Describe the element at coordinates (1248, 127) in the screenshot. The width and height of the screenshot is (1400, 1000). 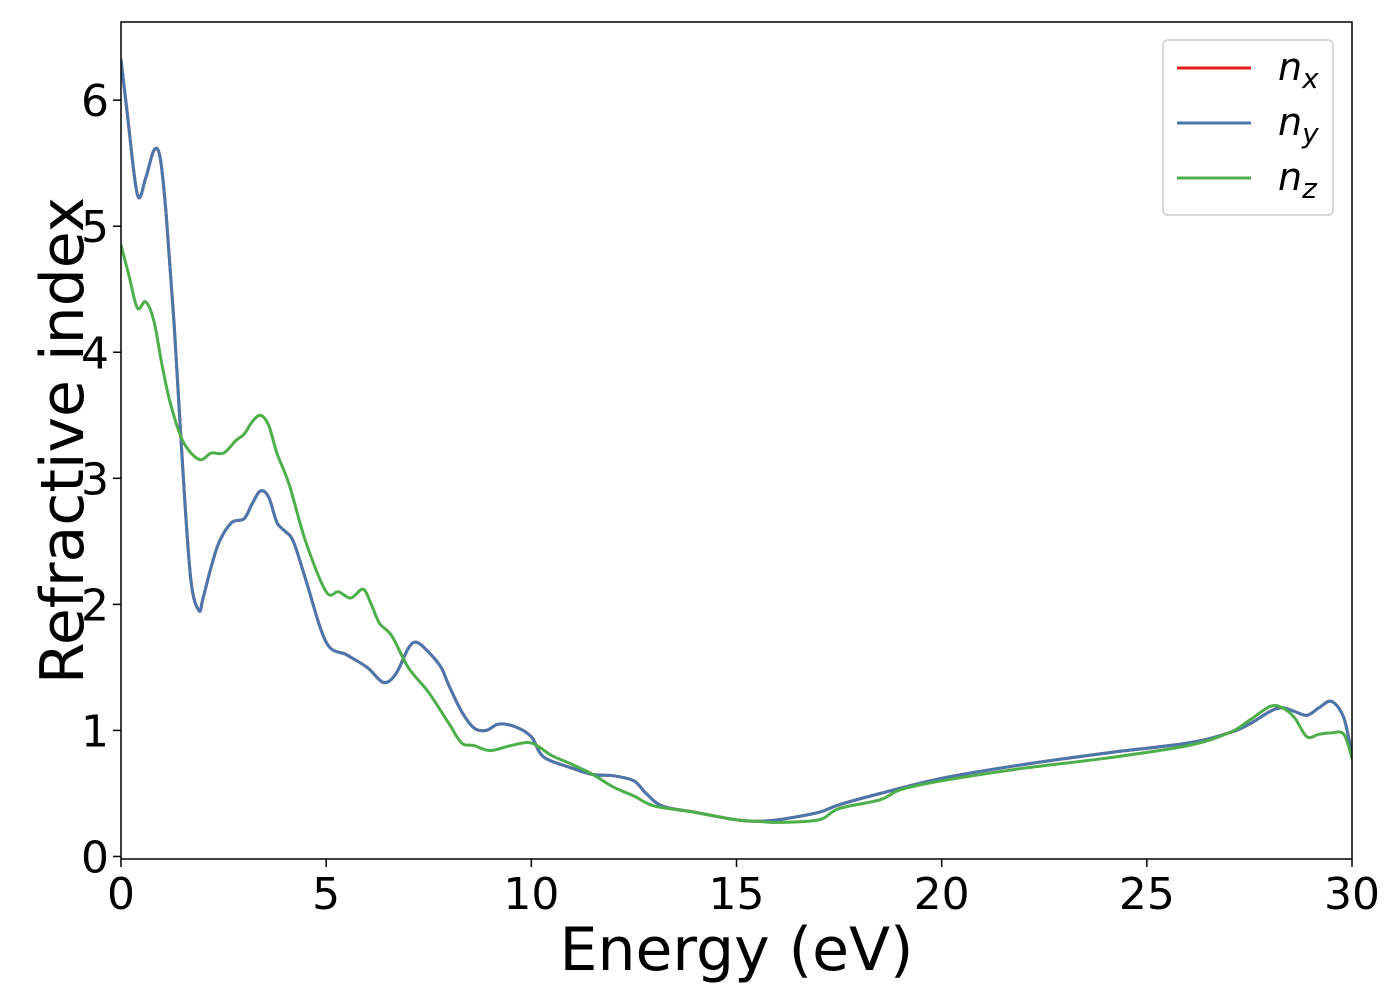
I see `legend-box` at that location.